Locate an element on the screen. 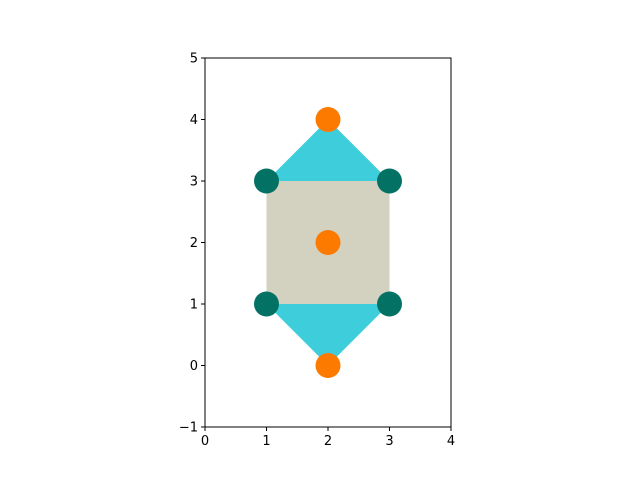 The width and height of the screenshot is (640, 480). y-tick-label: 2 is located at coordinates (194, 243).